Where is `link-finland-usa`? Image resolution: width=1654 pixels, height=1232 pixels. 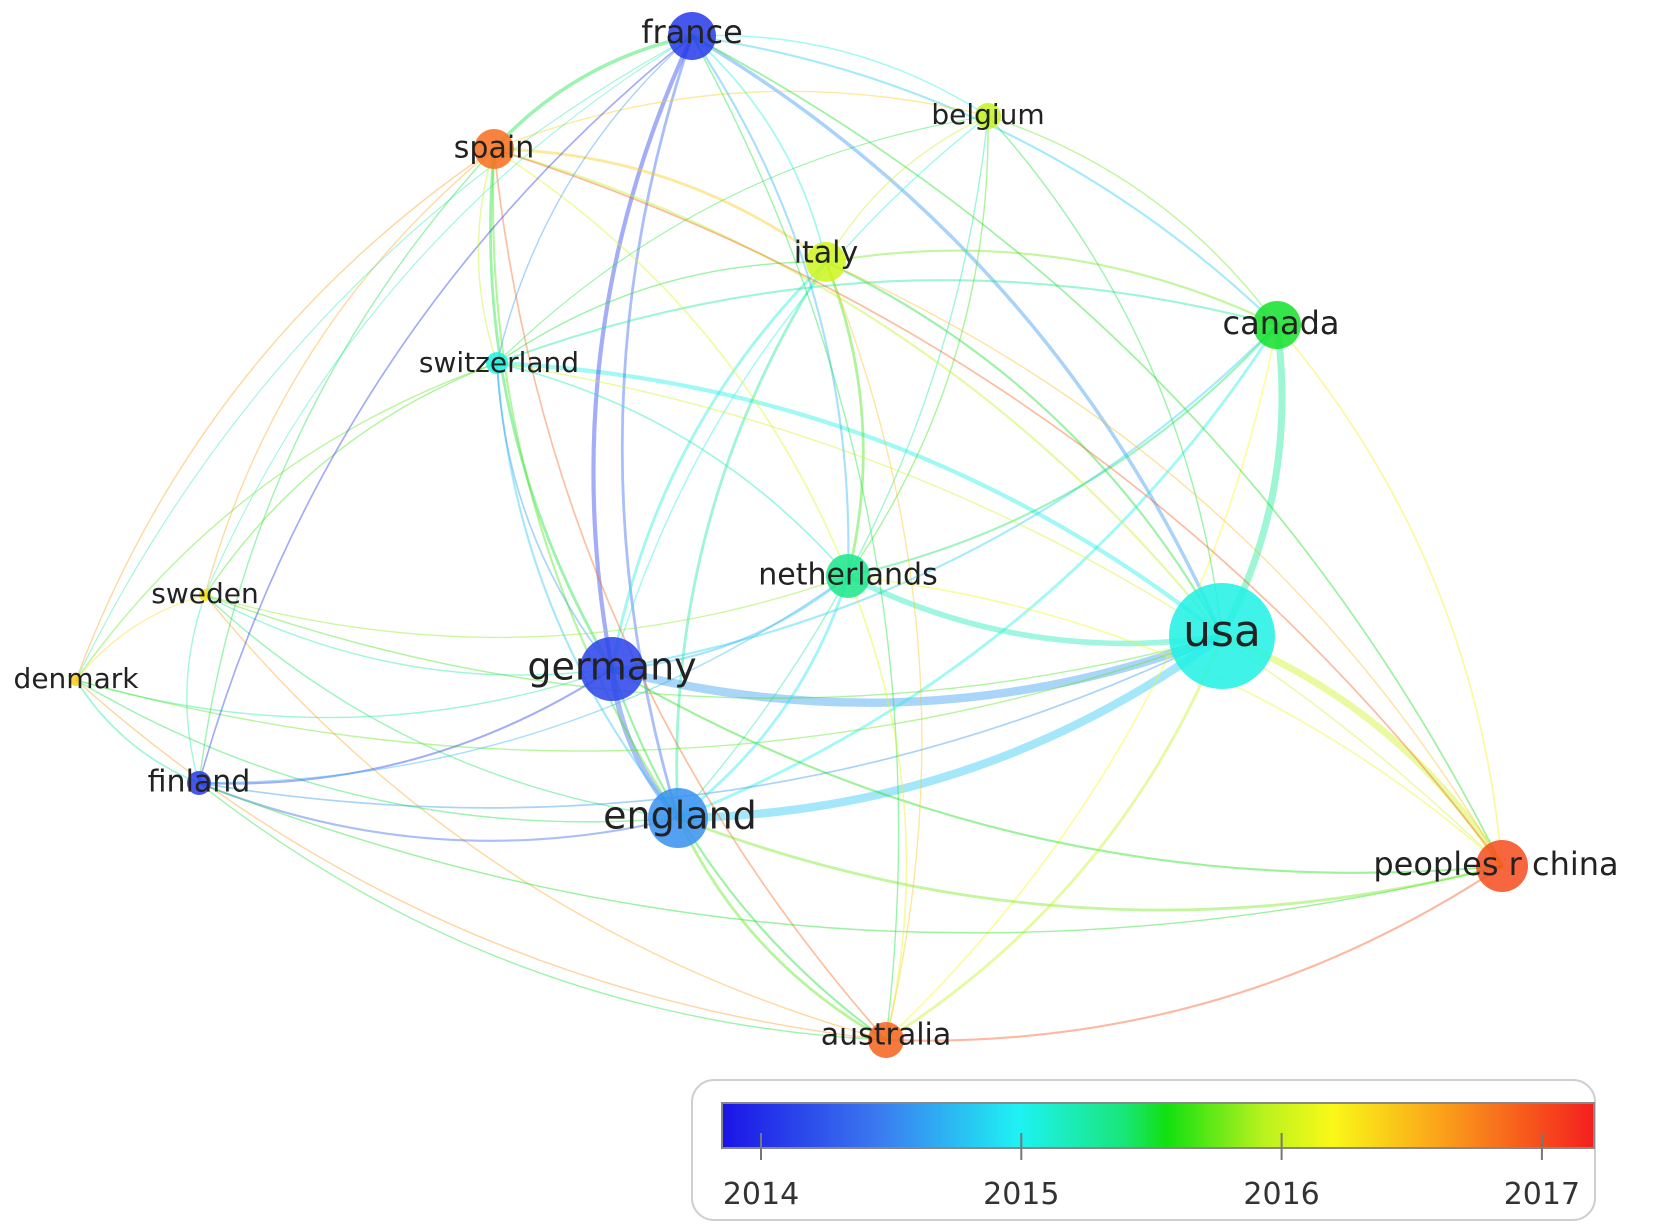 link-finland-usa is located at coordinates (710, 722).